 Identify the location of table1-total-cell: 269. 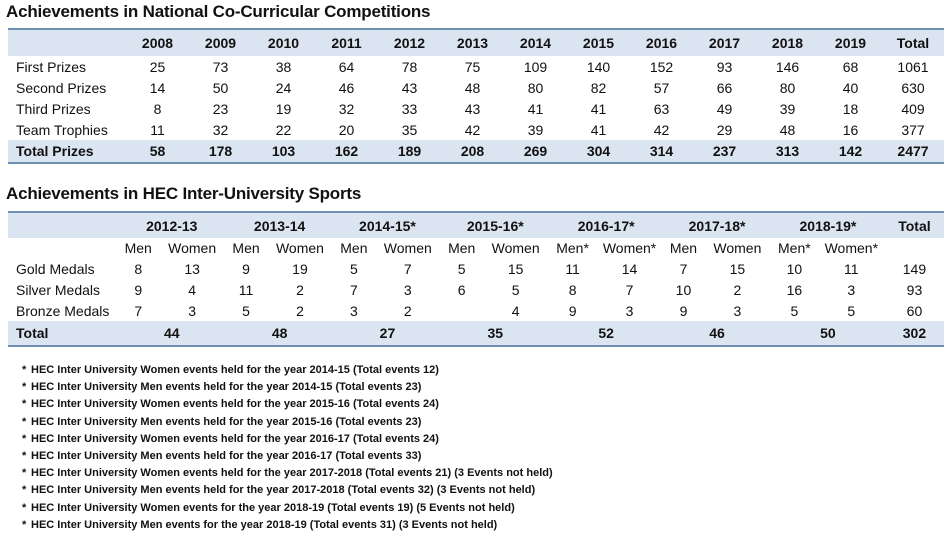
(535, 151).